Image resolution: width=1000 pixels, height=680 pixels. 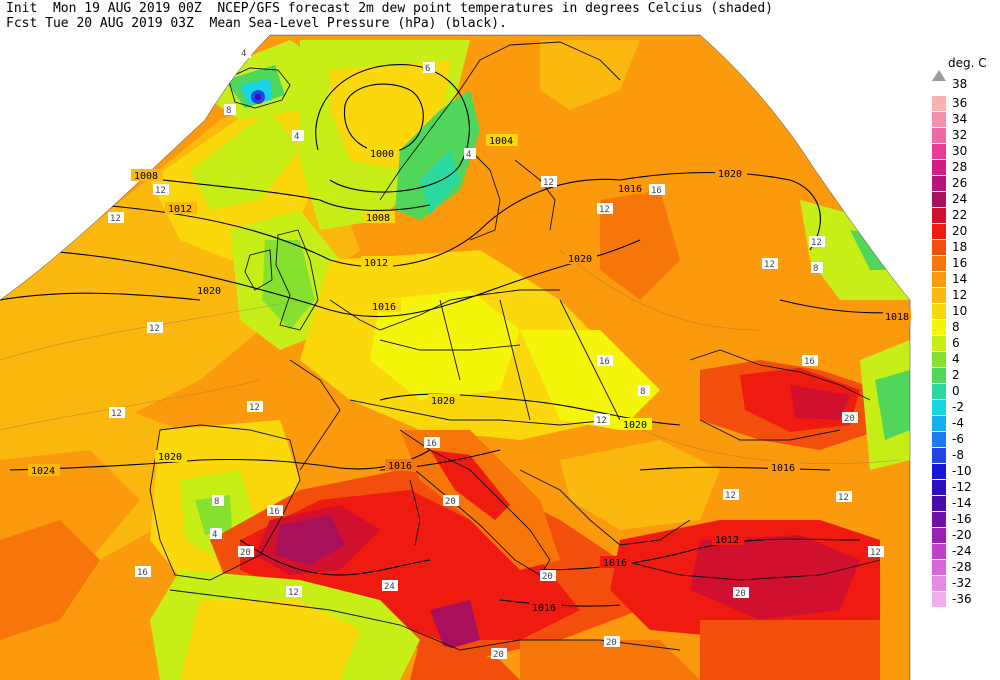 I want to click on dewpoint-label: 6, so click(x=429, y=68).